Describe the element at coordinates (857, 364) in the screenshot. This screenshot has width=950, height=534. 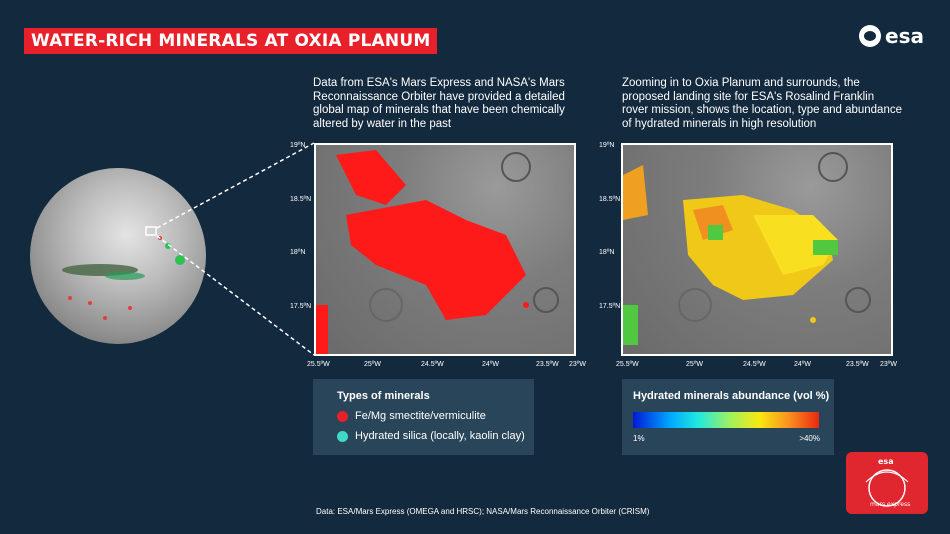
I see `map2-lon-label: 23.5ºW` at that location.